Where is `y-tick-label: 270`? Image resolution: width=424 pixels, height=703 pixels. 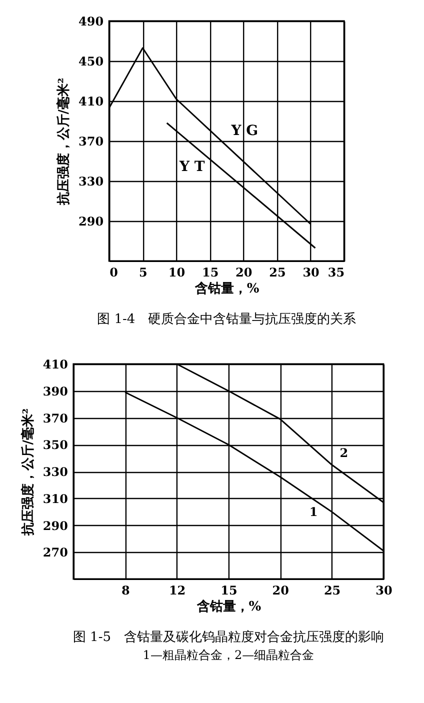
y-tick-label: 270 is located at coordinates (55, 553).